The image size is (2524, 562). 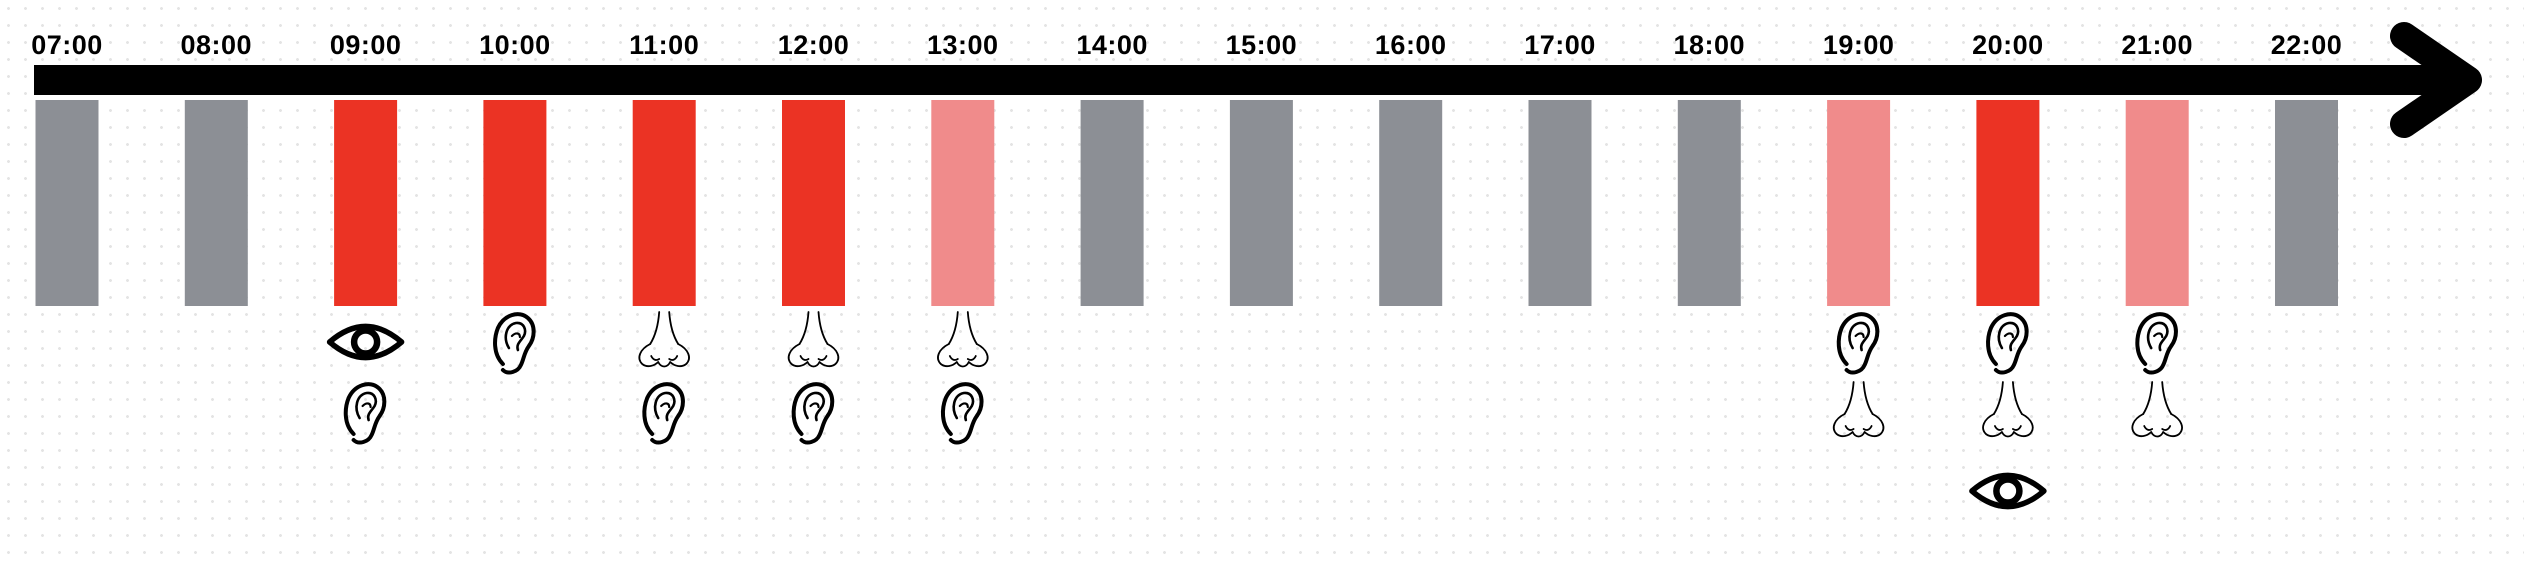 What do you see at coordinates (515, 45) in the screenshot?
I see `hour-label: 10:00` at bounding box center [515, 45].